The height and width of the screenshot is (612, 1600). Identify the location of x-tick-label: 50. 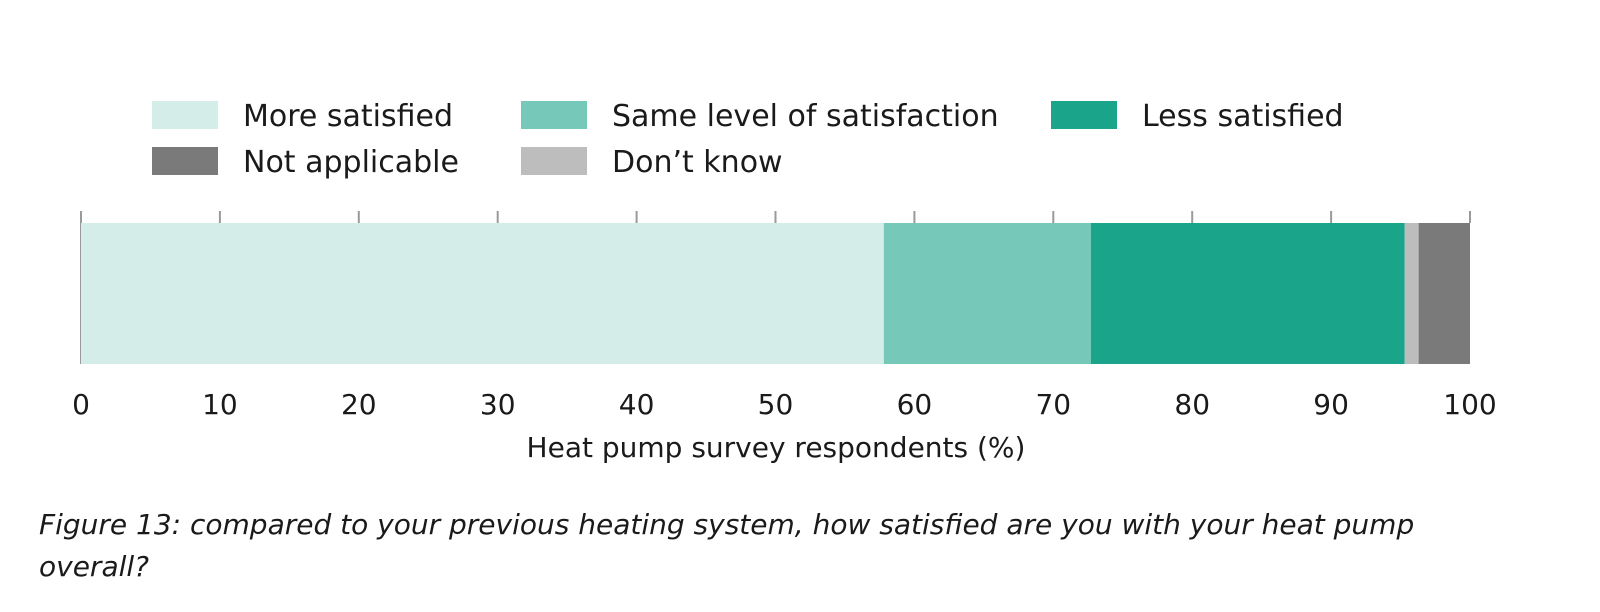
(776, 404).